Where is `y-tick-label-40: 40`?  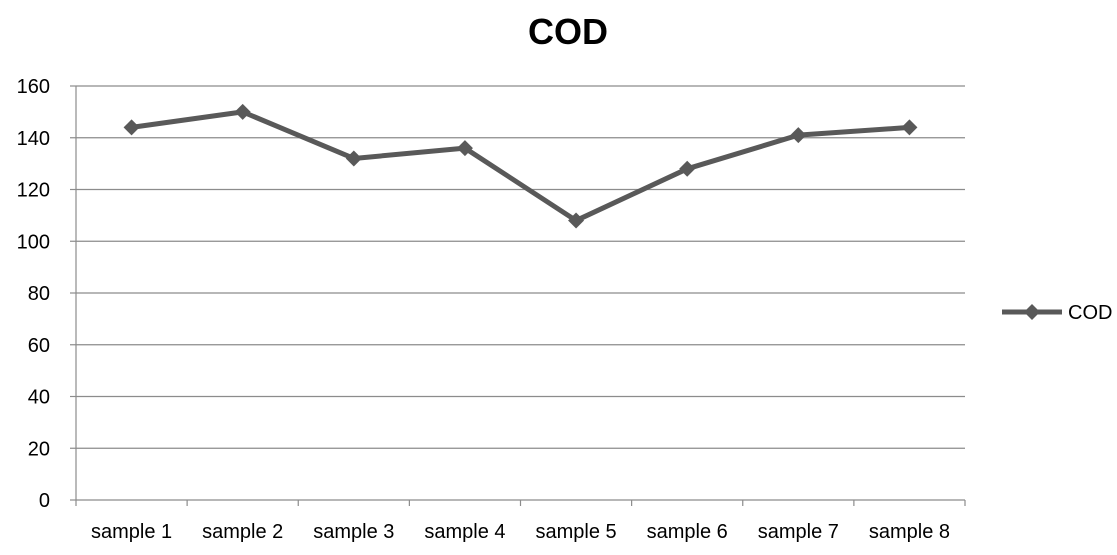 y-tick-label-40: 40 is located at coordinates (39, 398).